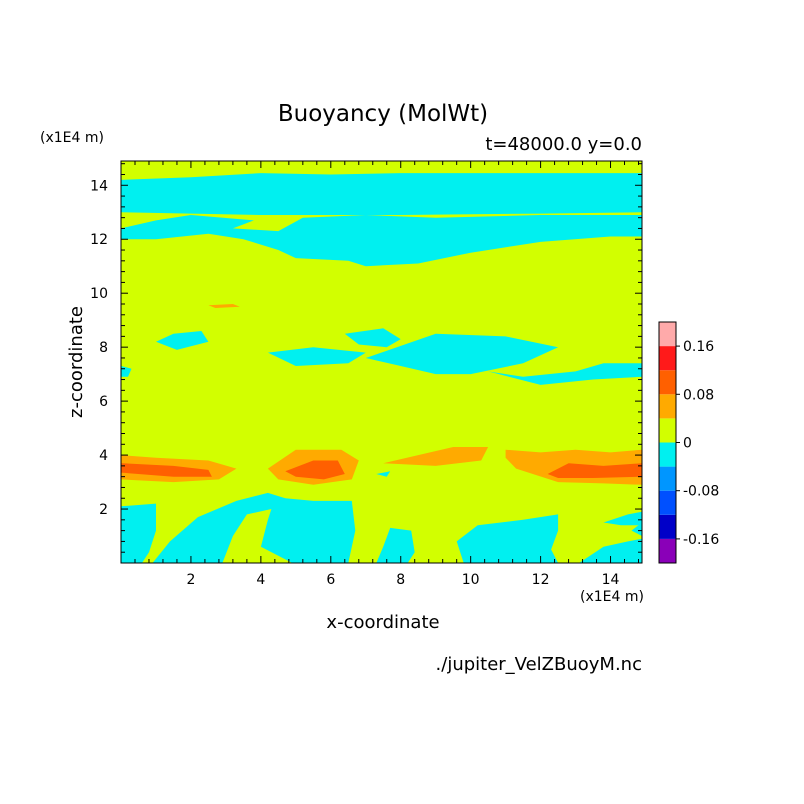 Image resolution: width=804 pixels, height=804 pixels. I want to click on x-tick-label: 2, so click(190, 580).